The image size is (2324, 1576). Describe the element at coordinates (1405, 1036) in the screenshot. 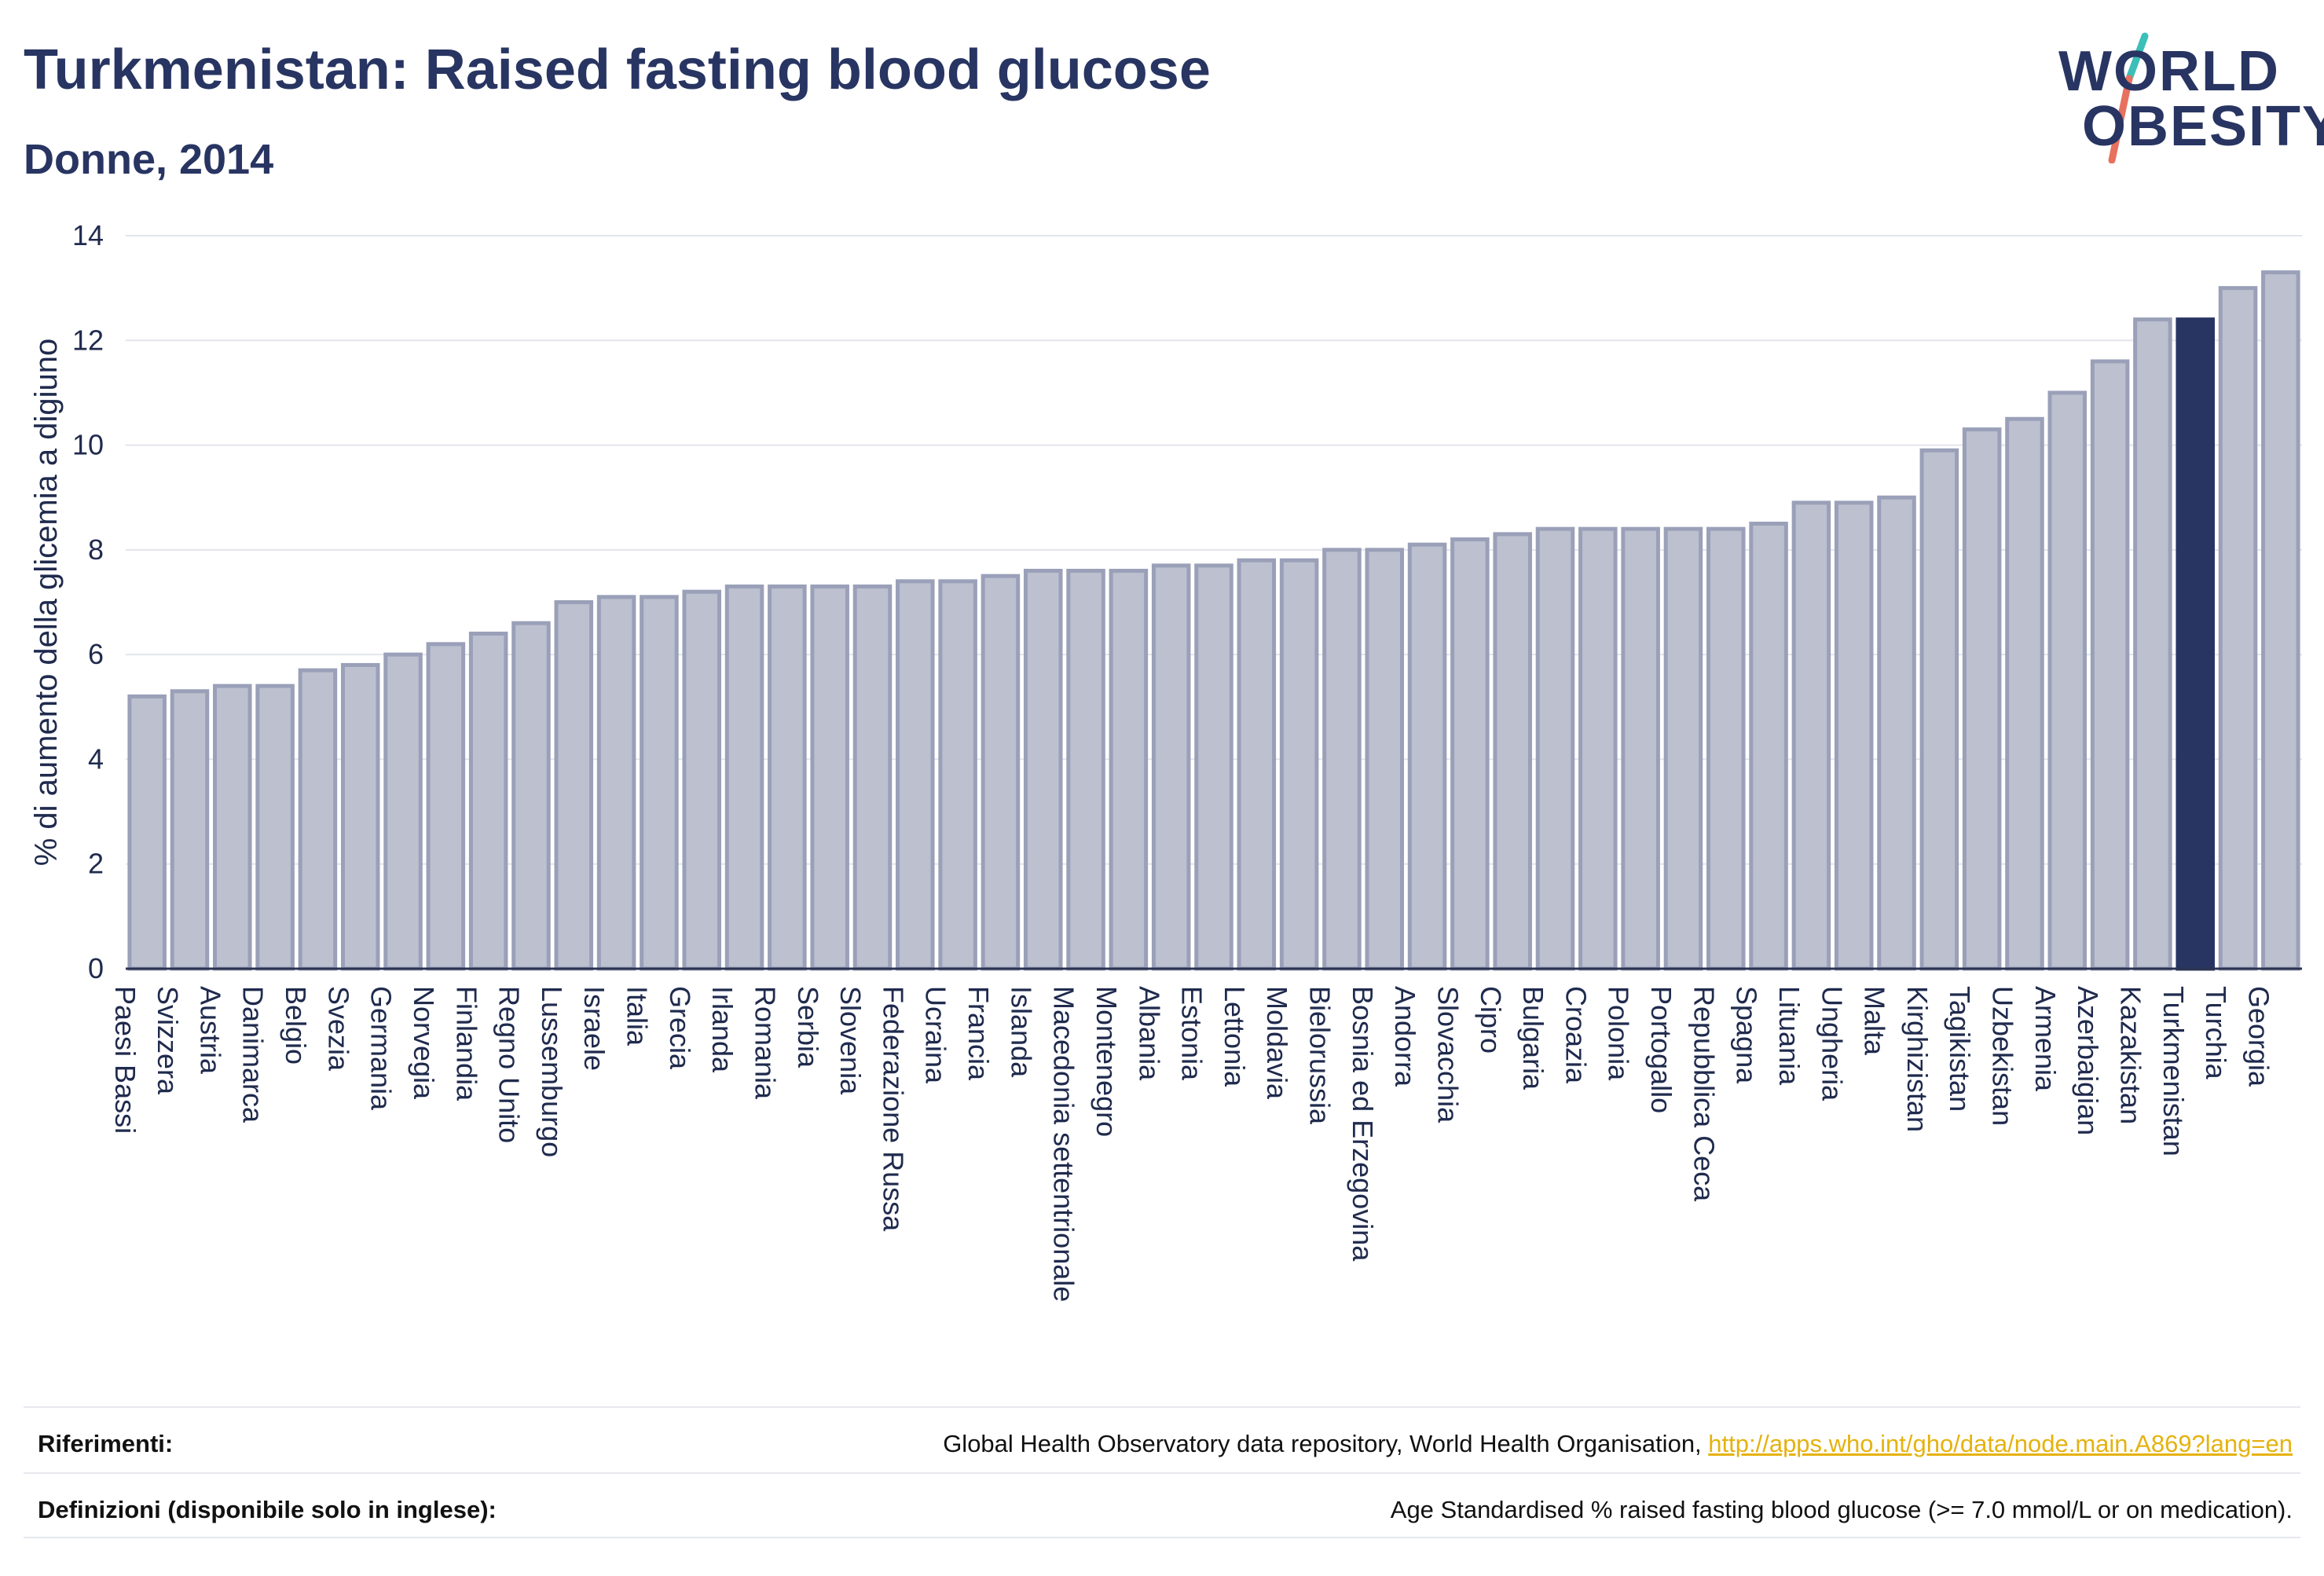

I see `x-tick-label: Andorra` at that location.